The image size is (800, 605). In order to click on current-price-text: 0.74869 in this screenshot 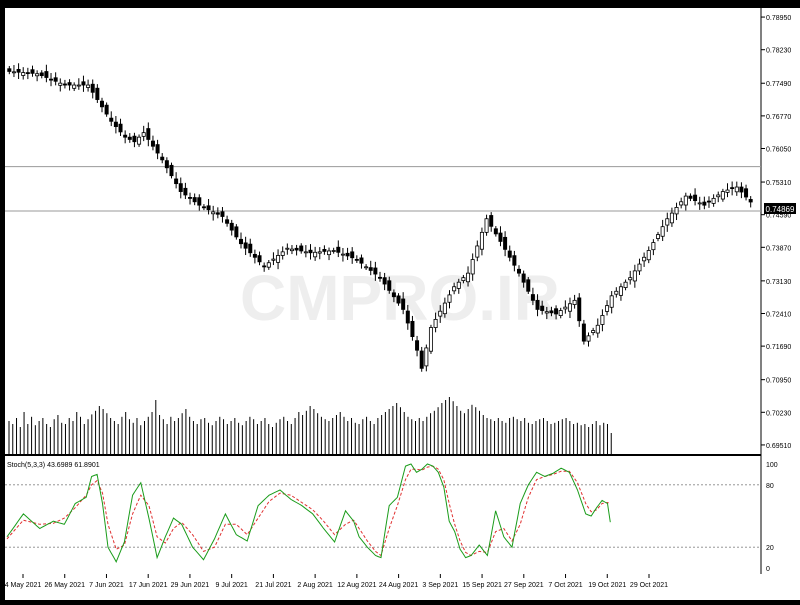, I will do `click(780, 209)`.